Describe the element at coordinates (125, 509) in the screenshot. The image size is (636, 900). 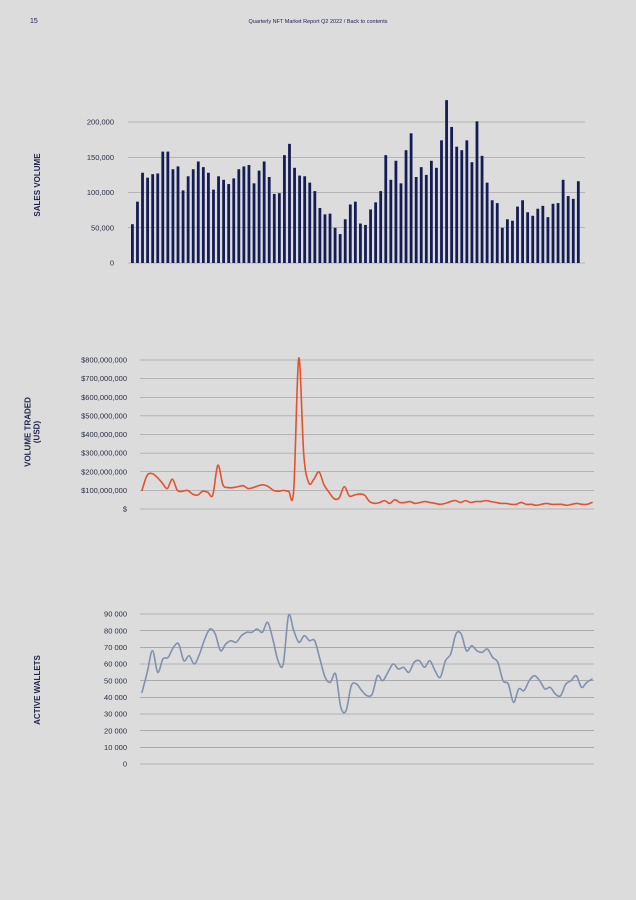
I see `y-tick-label: $` at that location.